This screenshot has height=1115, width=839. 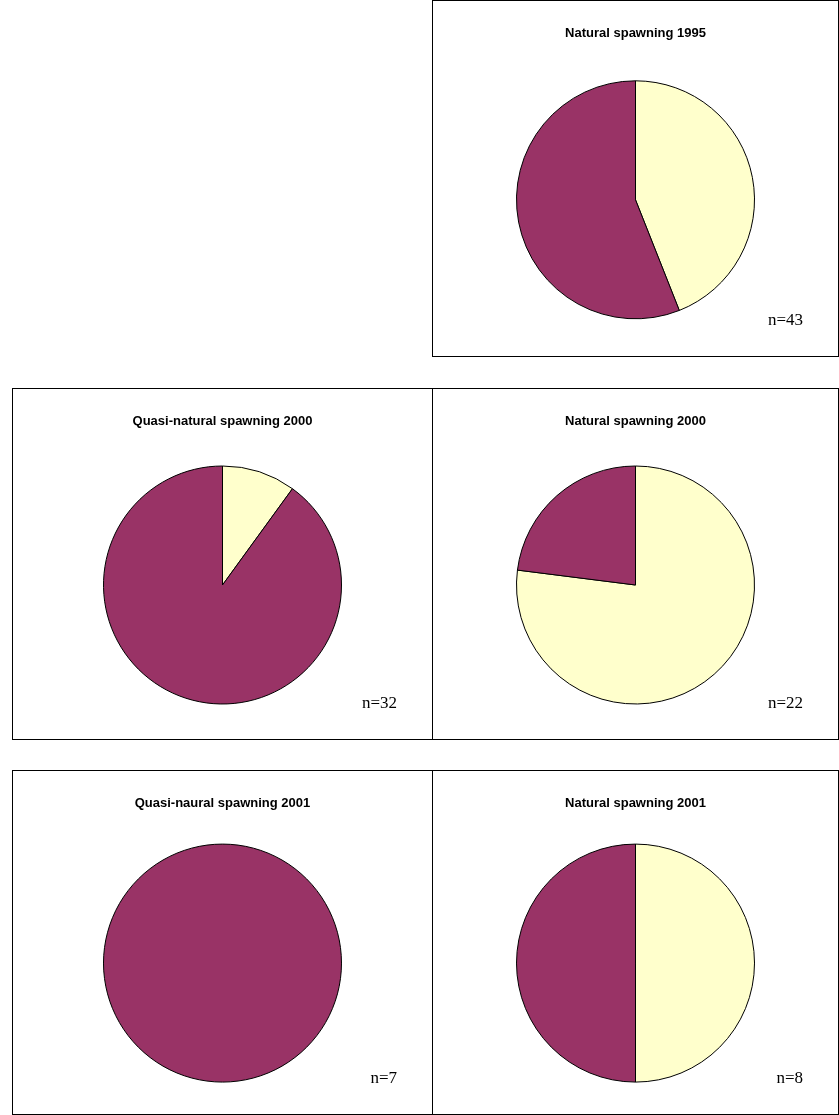 What do you see at coordinates (379, 702) in the screenshot?
I see `text: n=32` at bounding box center [379, 702].